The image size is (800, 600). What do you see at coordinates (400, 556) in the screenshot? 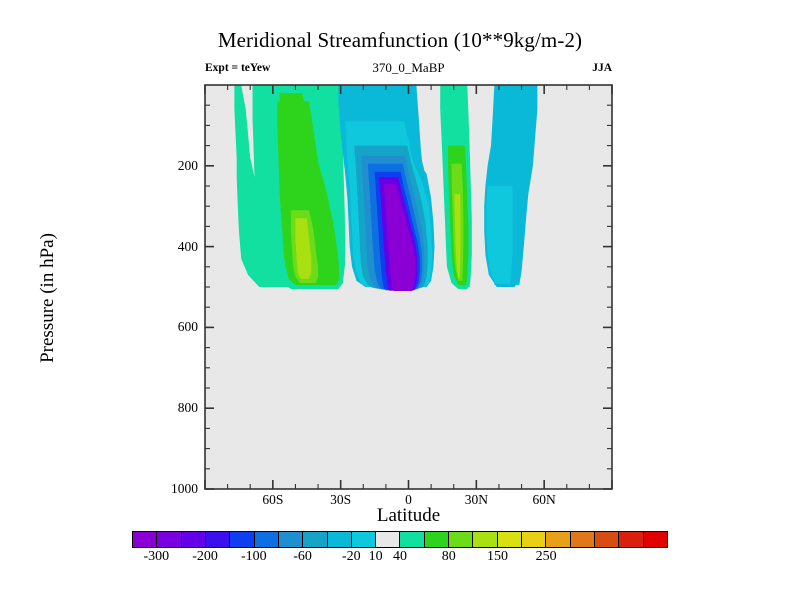
I see `colorbar-tick-label: 40` at bounding box center [400, 556].